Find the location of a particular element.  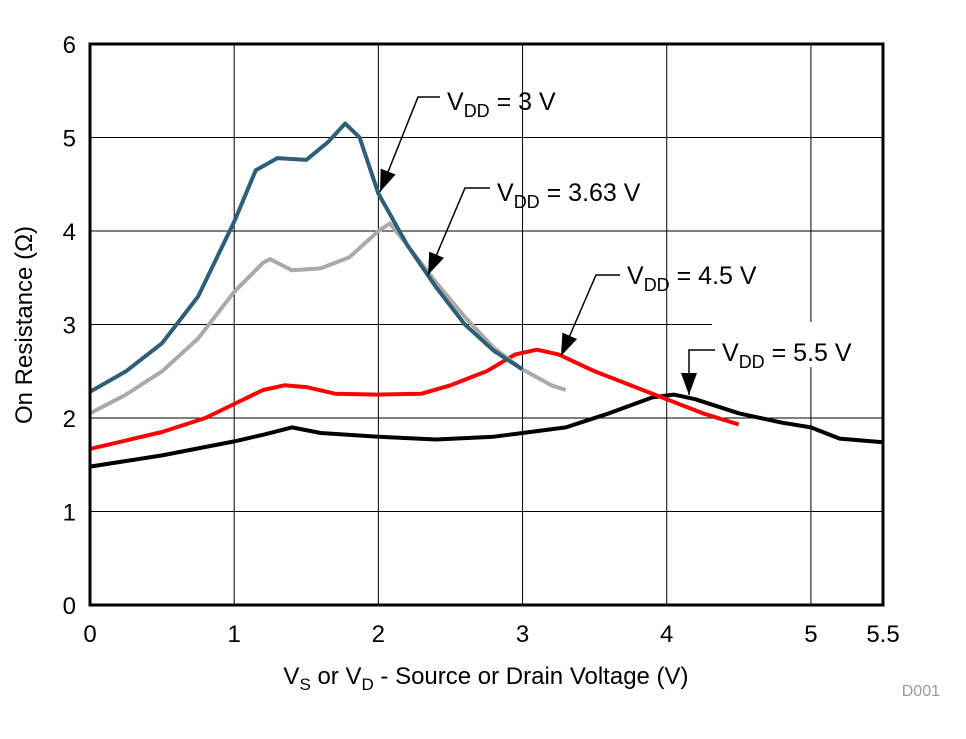

y-tick-label: 4 is located at coordinates (69, 232).